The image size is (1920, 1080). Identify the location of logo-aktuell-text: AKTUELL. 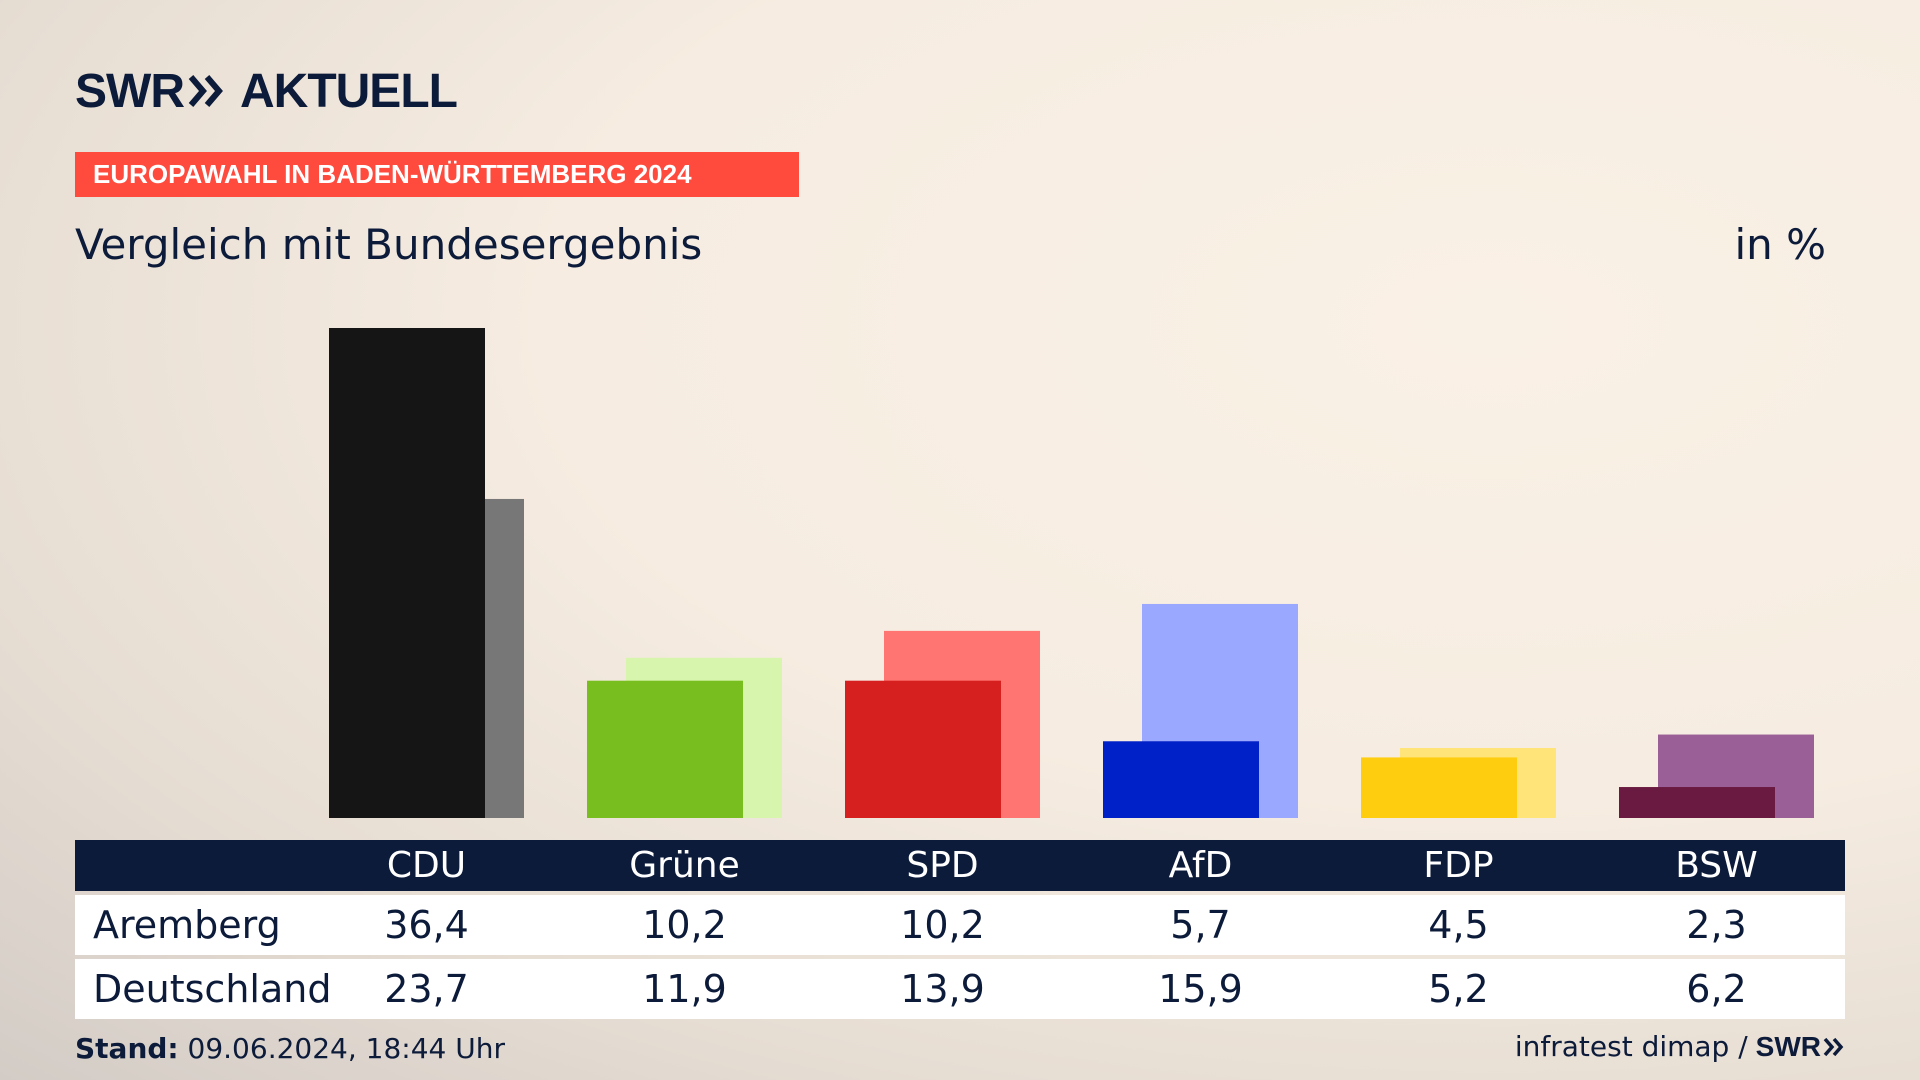
(348, 91).